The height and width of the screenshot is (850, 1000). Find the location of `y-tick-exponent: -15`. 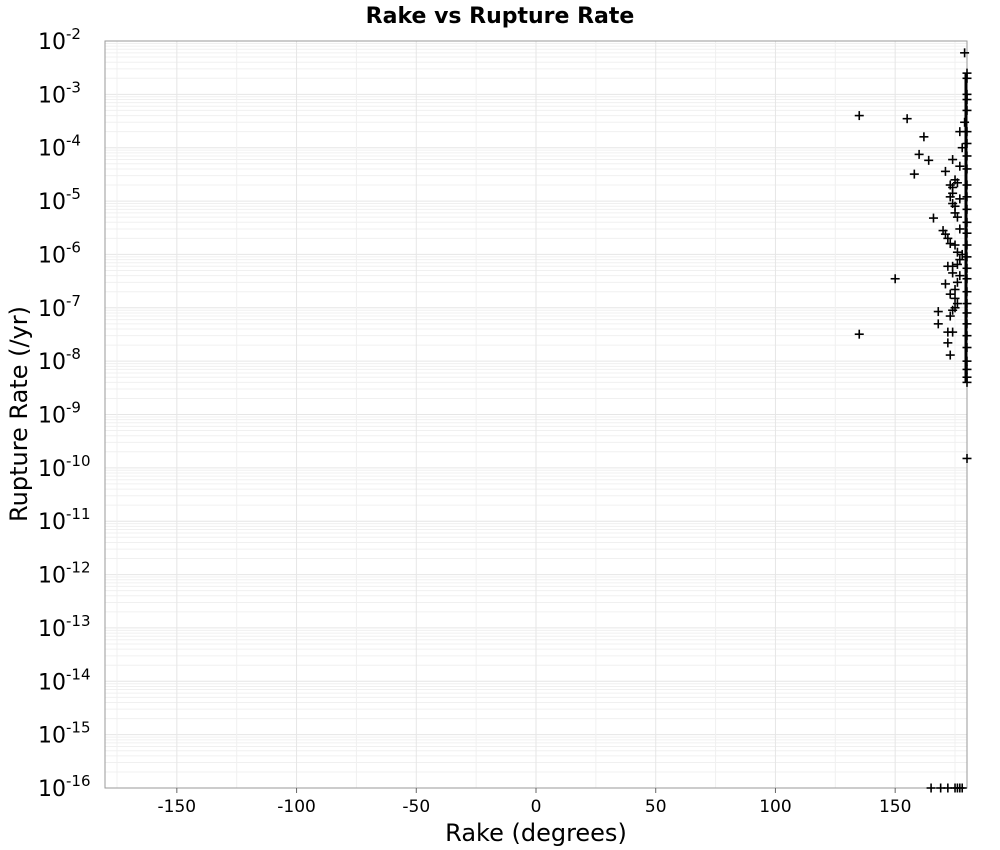

y-tick-exponent: -15 is located at coordinates (78, 728).